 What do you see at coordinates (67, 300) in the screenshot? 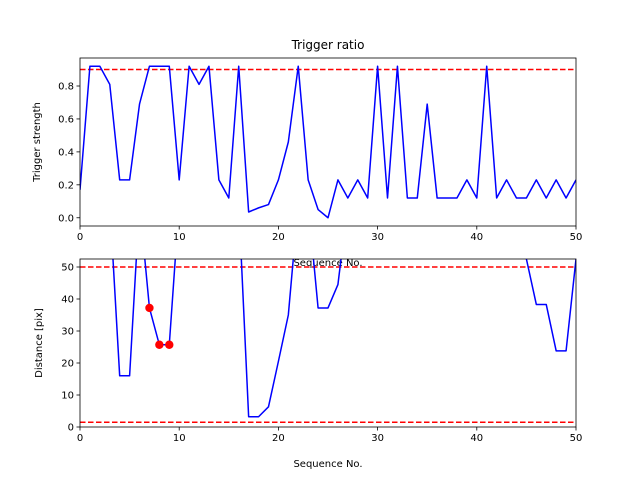
I see `y-tick-label: 40` at bounding box center [67, 300].